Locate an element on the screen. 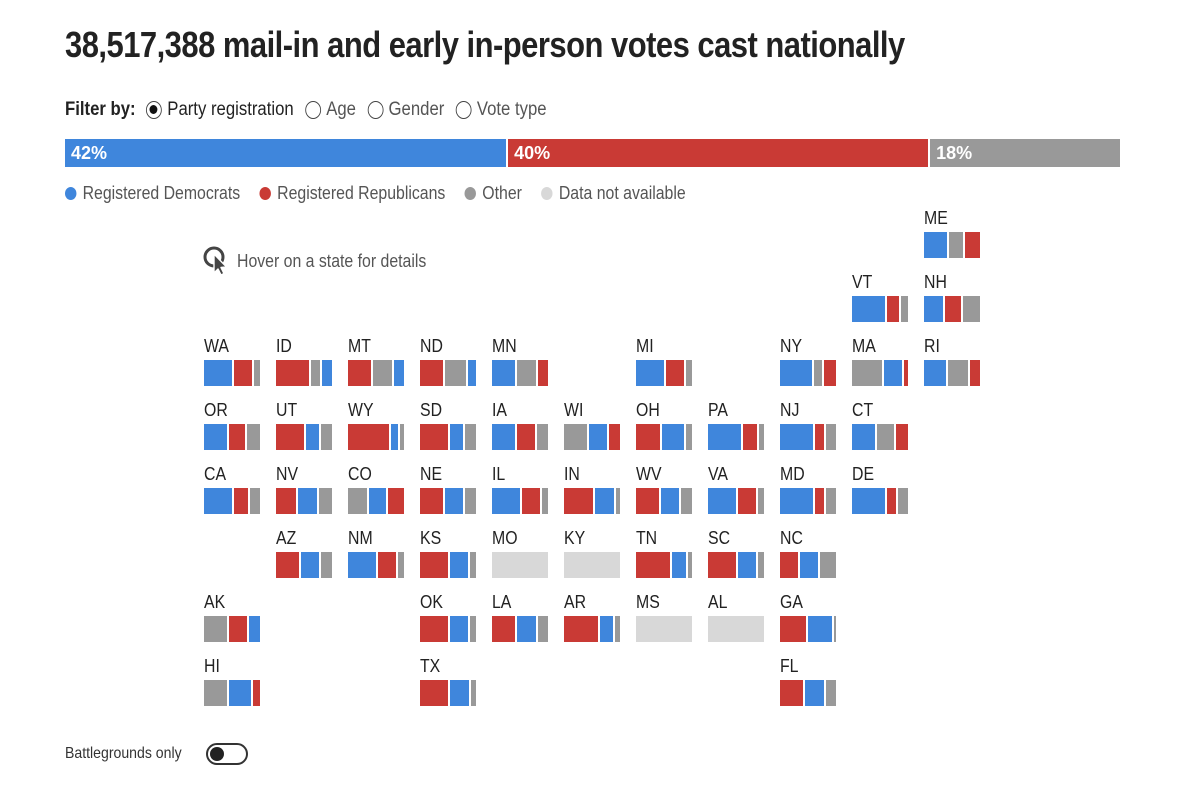 Image resolution: width=1200 pixels, height=791 pixels. state-tile-ne: NE is located at coordinates (448, 490).